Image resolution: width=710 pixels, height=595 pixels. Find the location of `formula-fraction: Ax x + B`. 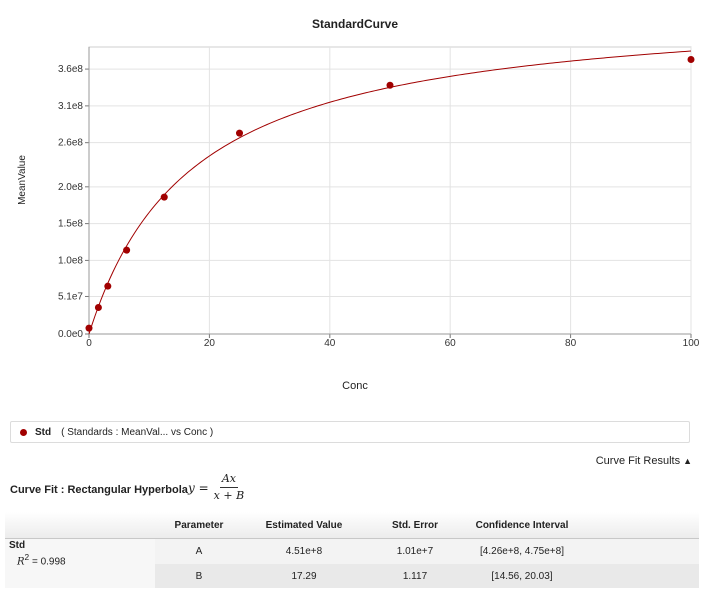

formula-fraction: Ax x + B is located at coordinates (229, 487).